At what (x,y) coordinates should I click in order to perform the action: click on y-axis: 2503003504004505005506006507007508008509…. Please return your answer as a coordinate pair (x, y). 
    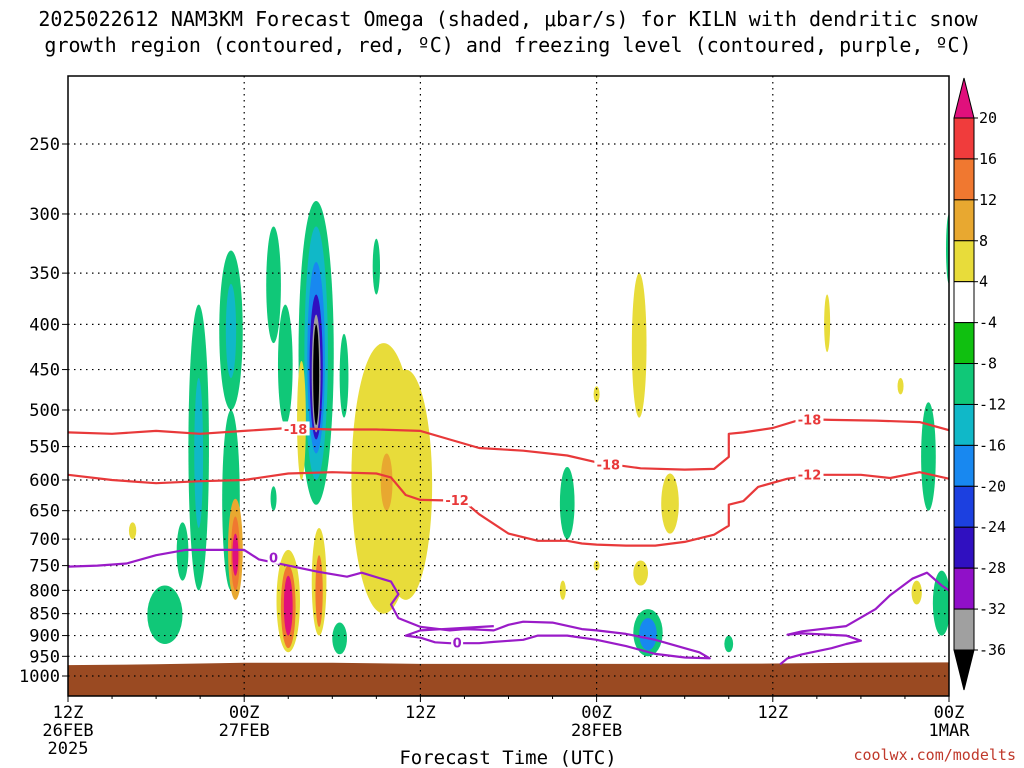
    Looking at the image, I should click on (43, 411).